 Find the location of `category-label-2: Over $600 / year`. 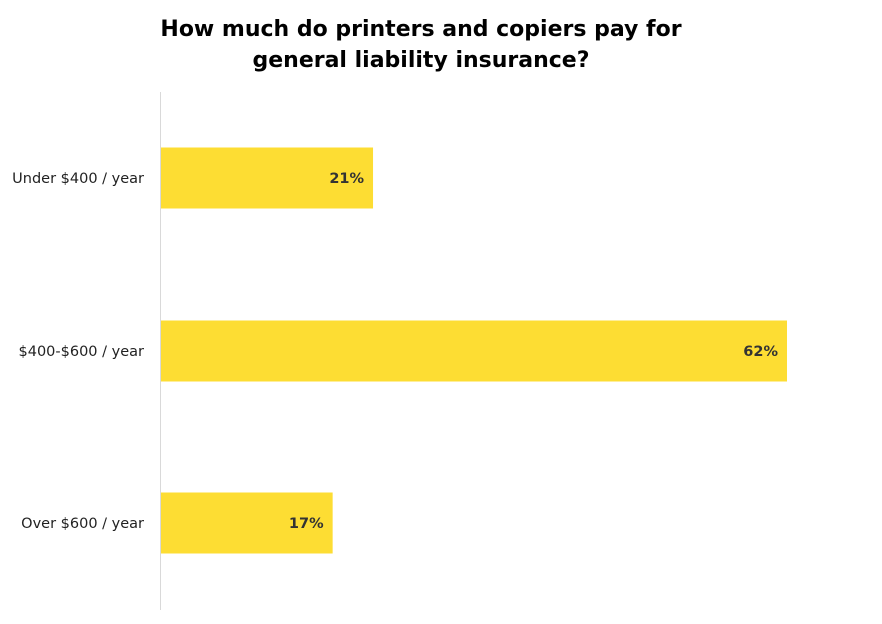

category-label-2: Over $600 / year is located at coordinates (82, 524).